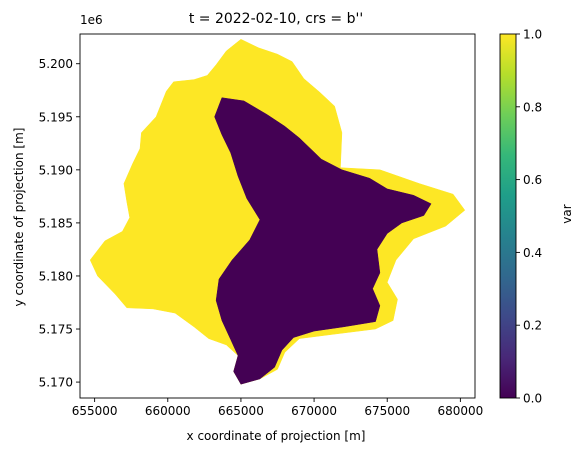 This screenshot has height=453, width=580. Describe the element at coordinates (567, 213) in the screenshot. I see `colorbar-label: var` at that location.